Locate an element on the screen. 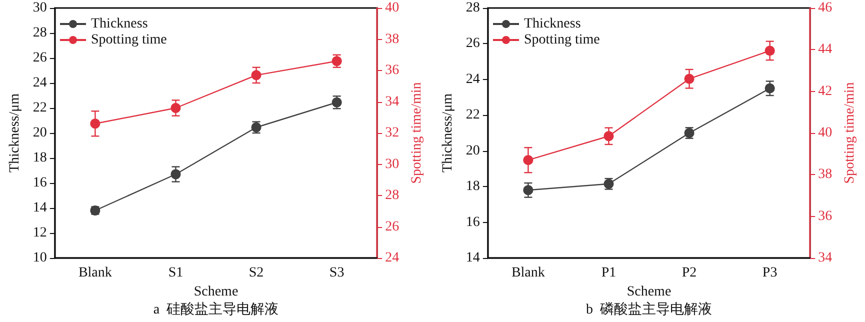  y2-tick-label: 42 is located at coordinates (825, 91).